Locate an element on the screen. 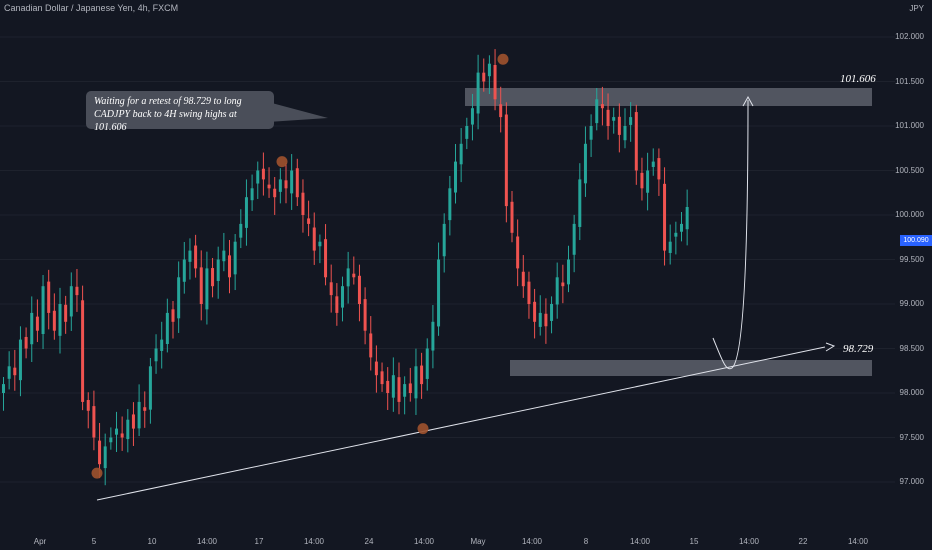  support-zone is located at coordinates (691, 368).